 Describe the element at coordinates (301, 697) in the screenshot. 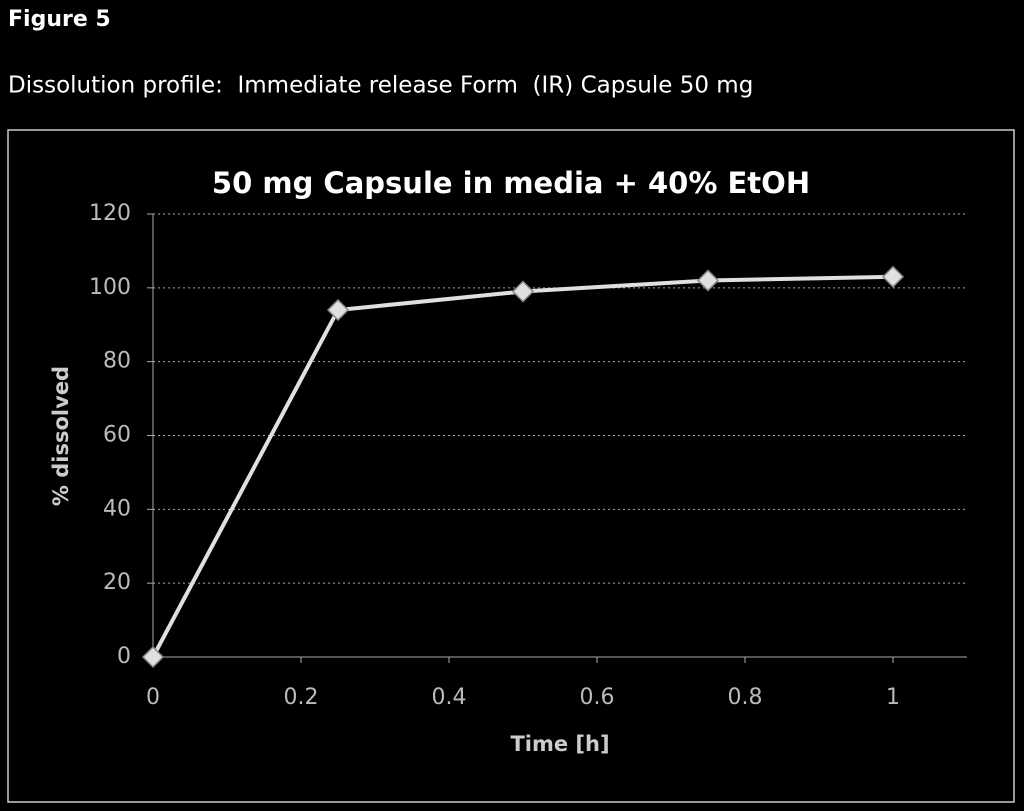

I see `x-tick-label: 0.2` at that location.